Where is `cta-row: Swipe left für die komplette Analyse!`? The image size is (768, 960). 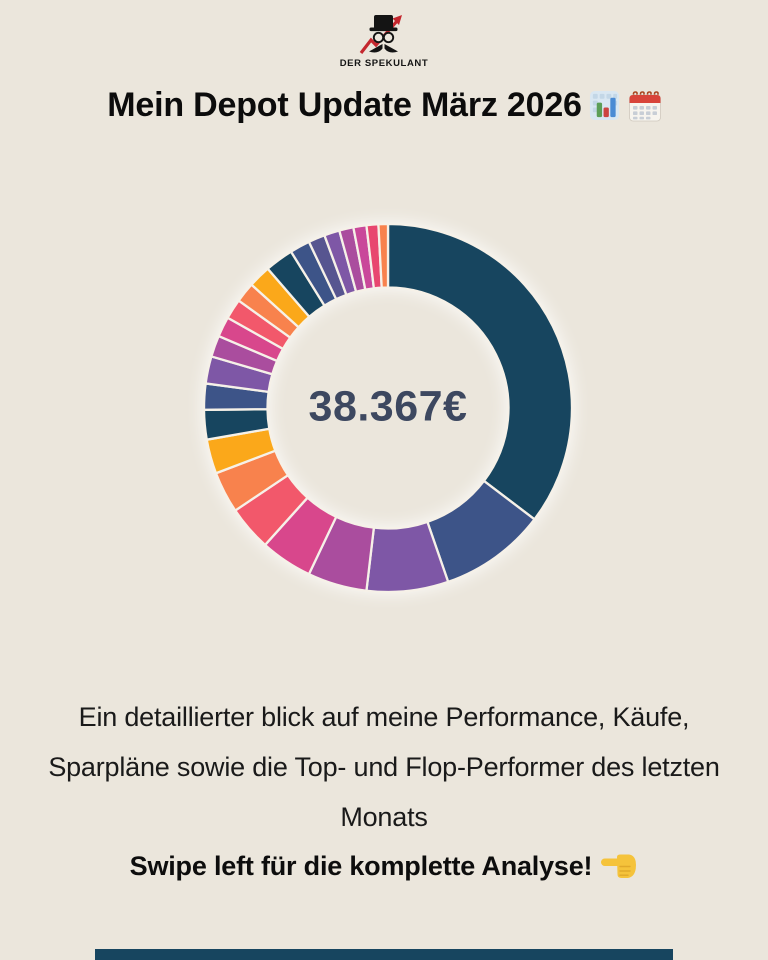
cta-row: Swipe left für die komplette Analyse! is located at coordinates (384, 866).